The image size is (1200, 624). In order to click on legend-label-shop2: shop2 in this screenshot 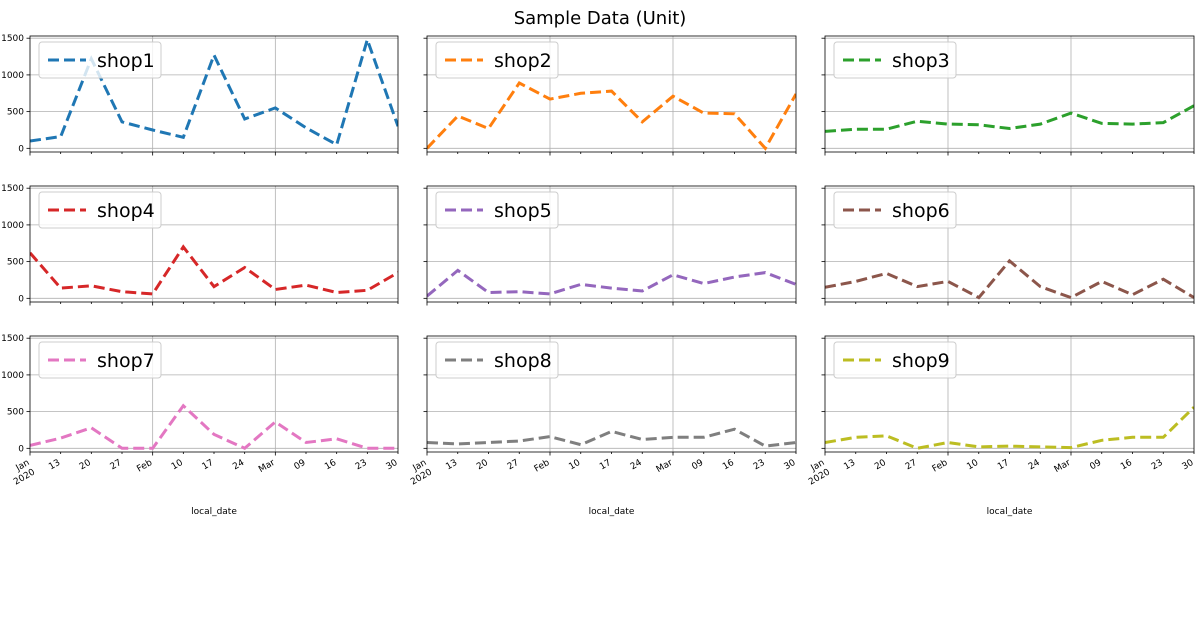, I will do `click(523, 61)`.